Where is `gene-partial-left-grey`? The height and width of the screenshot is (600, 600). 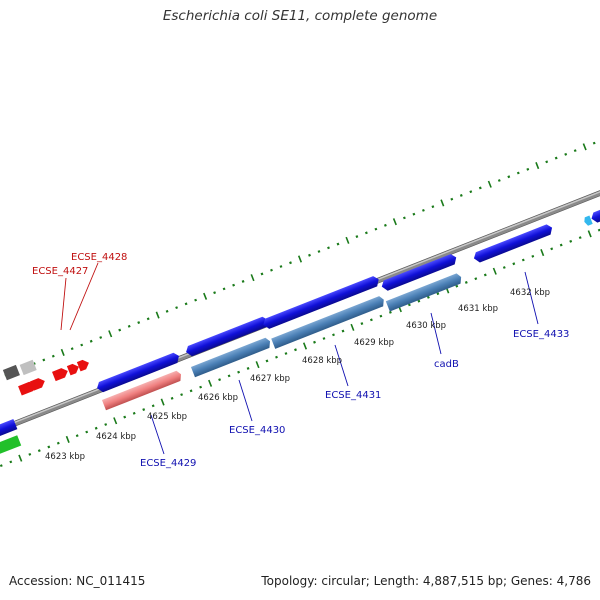 gene-partial-left-grey is located at coordinates (11, 372).